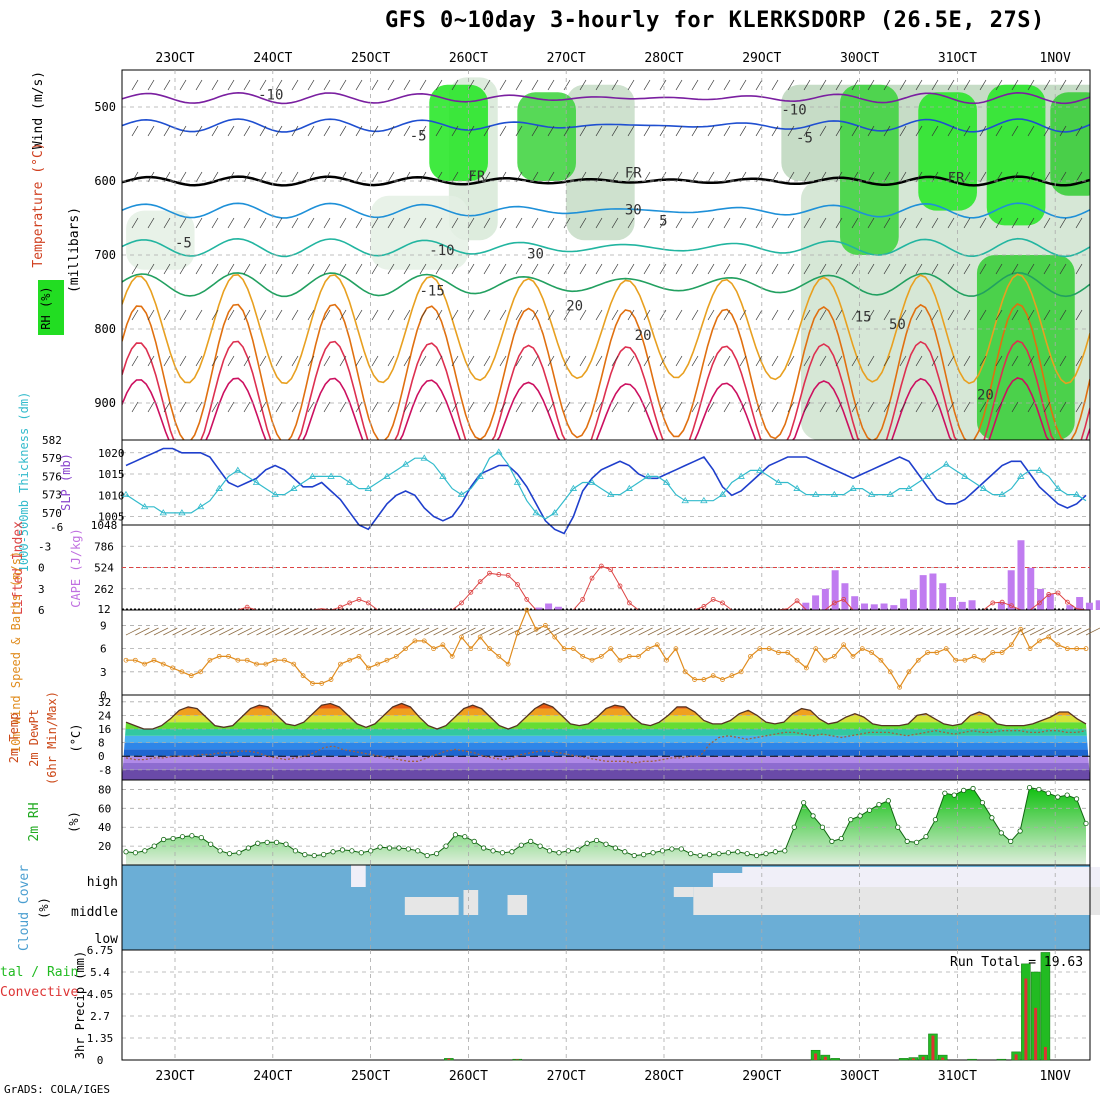 The image size is (1100, 1100). Describe the element at coordinates (761, 1076) in the screenshot. I see `bottom-date-label: 29OCT` at that location.